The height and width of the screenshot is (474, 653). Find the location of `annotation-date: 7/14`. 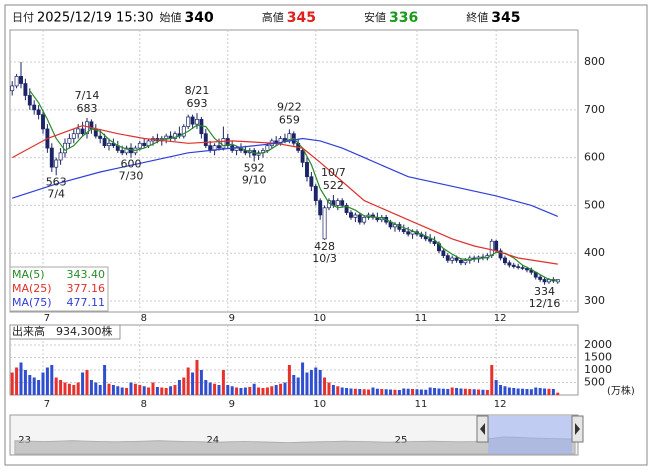

annotation-date: 7/14 is located at coordinates (87, 95).